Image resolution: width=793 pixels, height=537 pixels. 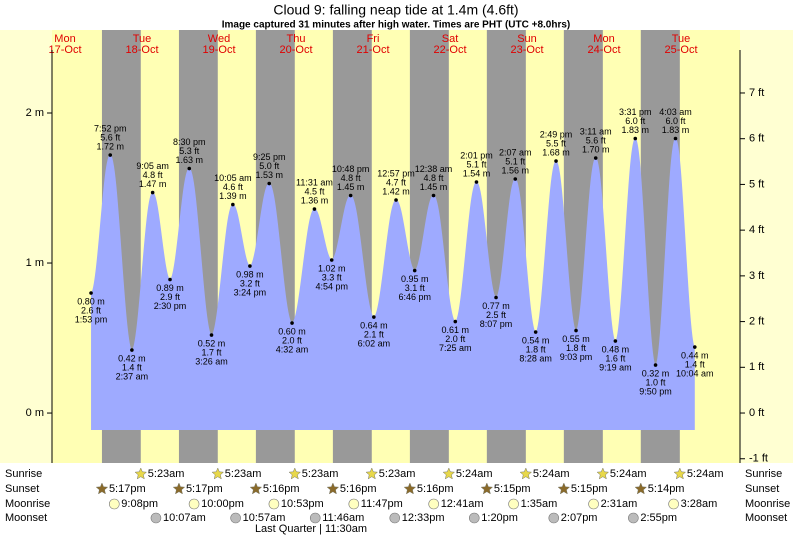 What do you see at coordinates (219, 39) in the screenshot?
I see `day-name: Wed` at bounding box center [219, 39].